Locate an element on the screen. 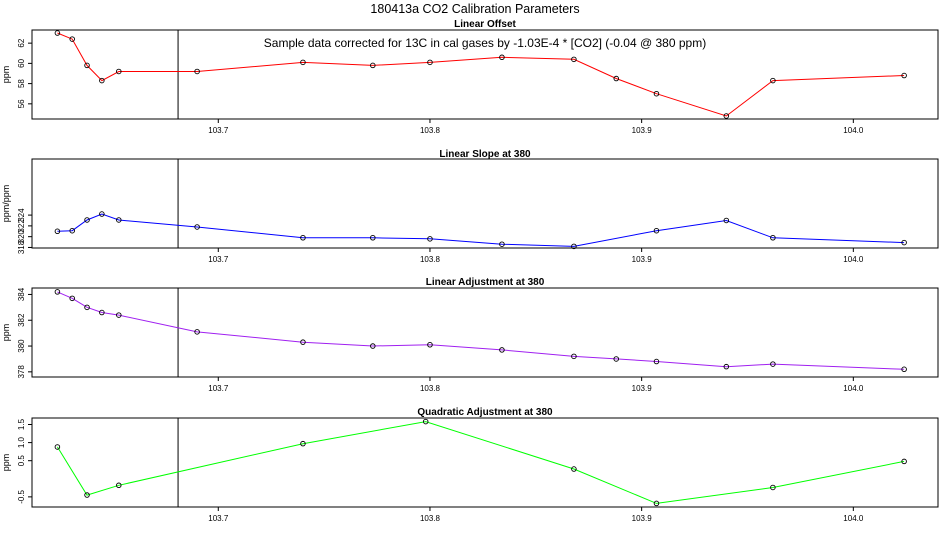 Image resolution: width=950 pixels, height=550 pixels. y-tick-label: 320 is located at coordinates (21, 236).